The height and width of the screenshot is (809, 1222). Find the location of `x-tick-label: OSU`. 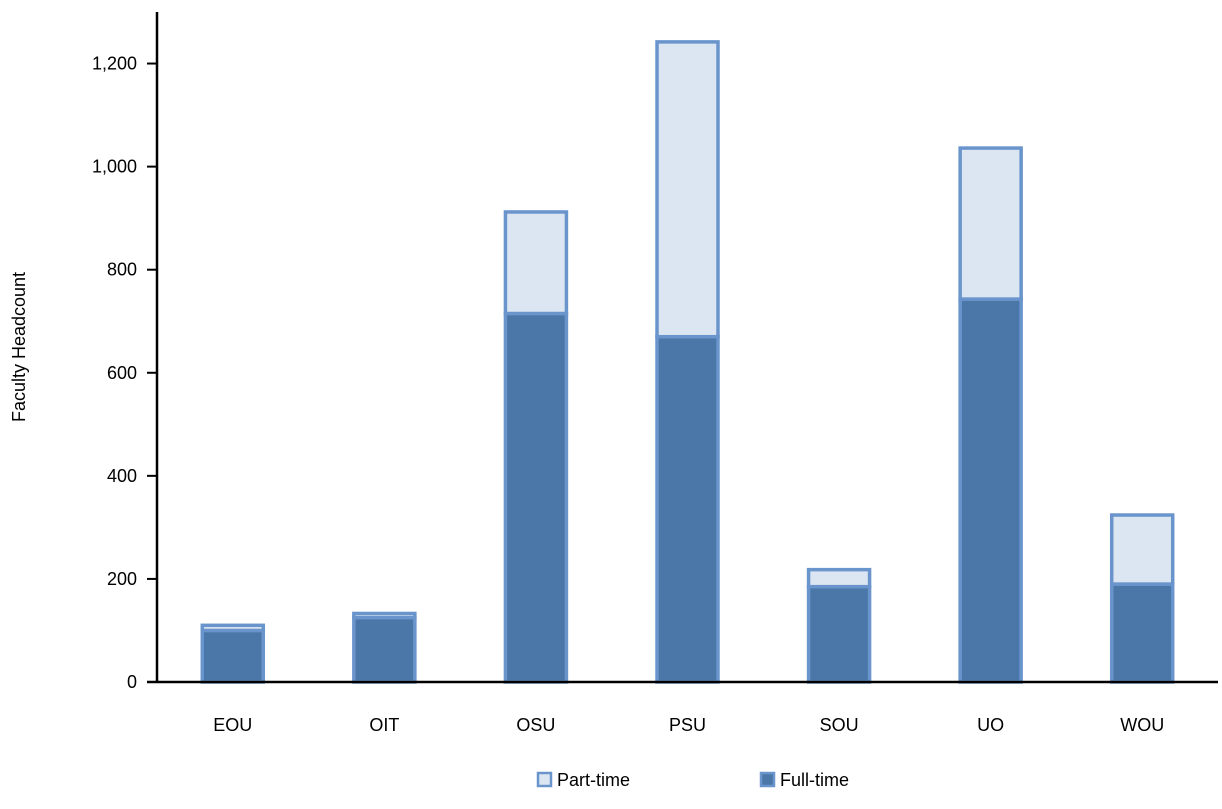

x-tick-label: OSU is located at coordinates (535, 725).